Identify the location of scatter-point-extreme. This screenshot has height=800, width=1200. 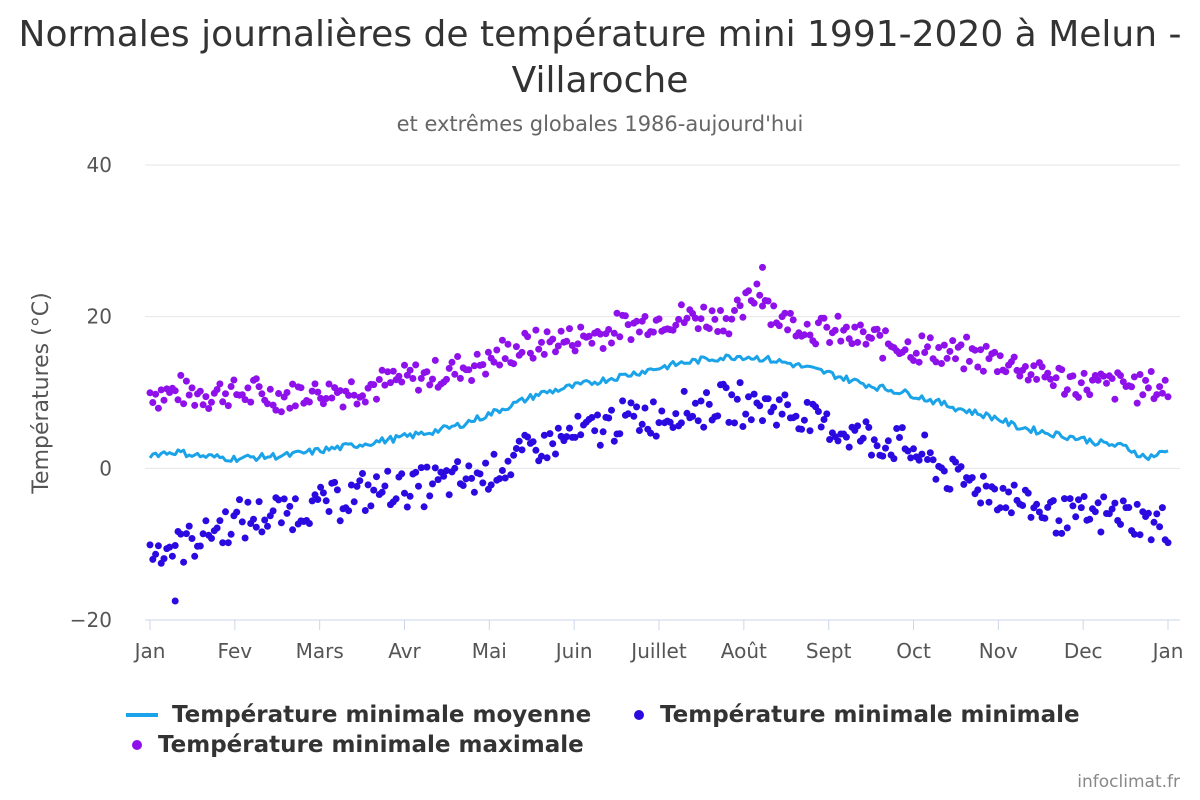
(175, 601).